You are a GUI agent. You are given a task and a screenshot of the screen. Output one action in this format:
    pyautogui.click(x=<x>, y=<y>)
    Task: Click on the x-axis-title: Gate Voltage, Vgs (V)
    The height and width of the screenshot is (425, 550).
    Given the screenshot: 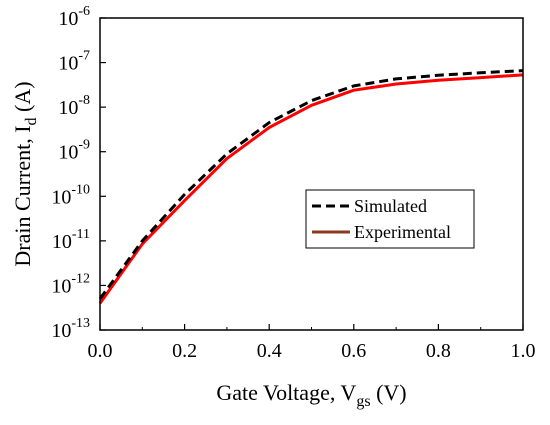 What is the action you would take?
    pyautogui.click(x=311, y=395)
    